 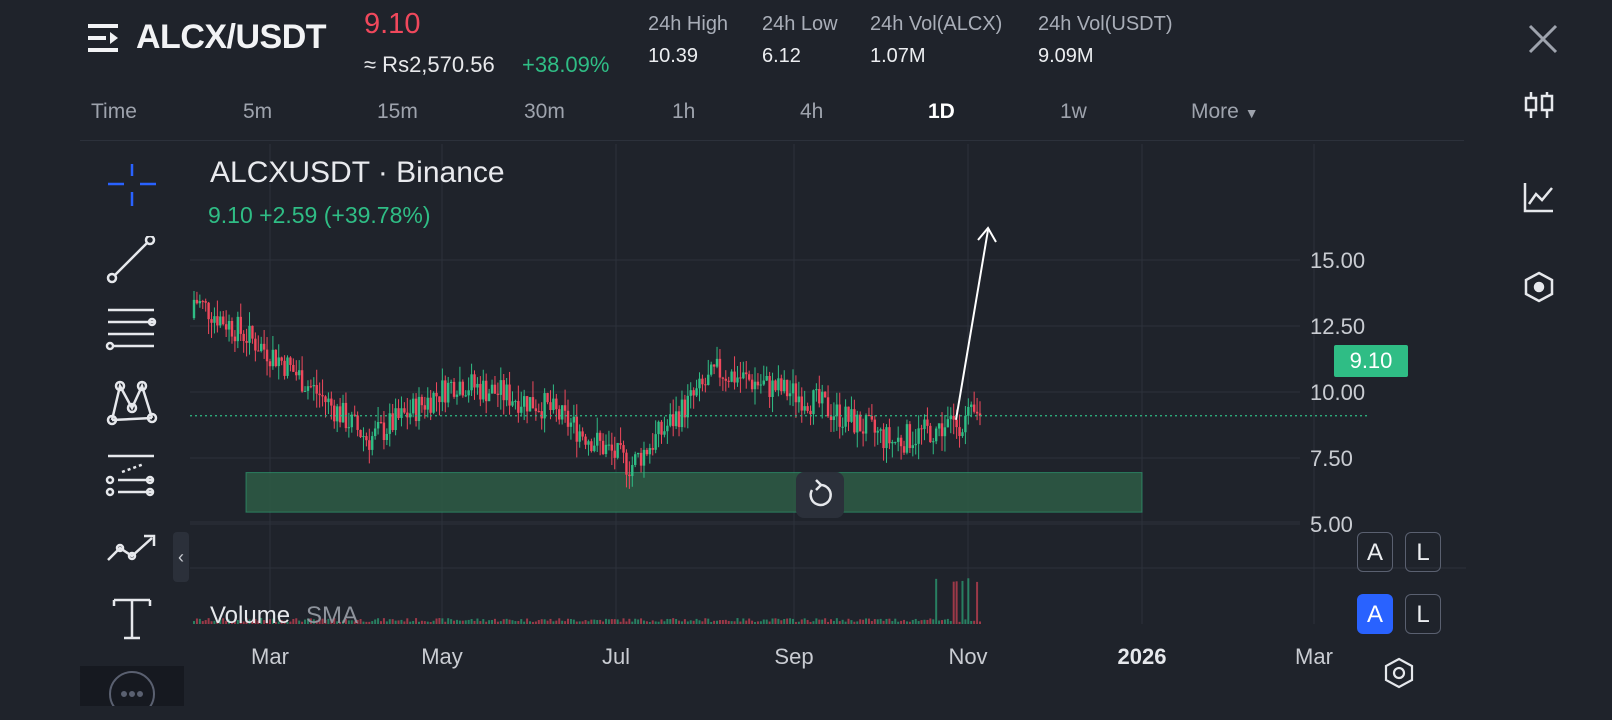 What do you see at coordinates (1539, 105) in the screenshot?
I see `candles-icon` at bounding box center [1539, 105].